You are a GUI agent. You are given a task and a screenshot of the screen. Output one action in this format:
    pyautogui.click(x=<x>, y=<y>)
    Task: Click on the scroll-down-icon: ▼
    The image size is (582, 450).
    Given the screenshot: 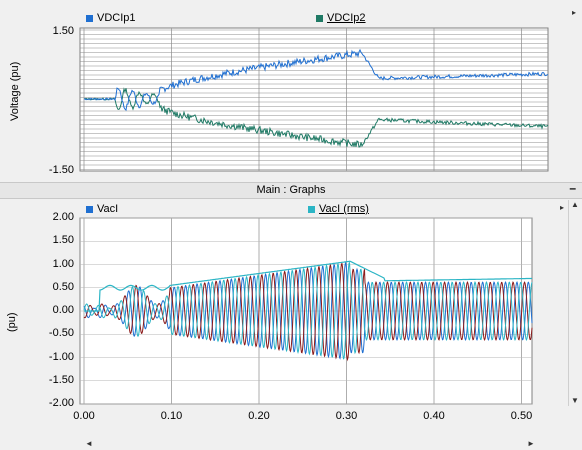 What is the action you would take?
    pyautogui.click(x=575, y=400)
    